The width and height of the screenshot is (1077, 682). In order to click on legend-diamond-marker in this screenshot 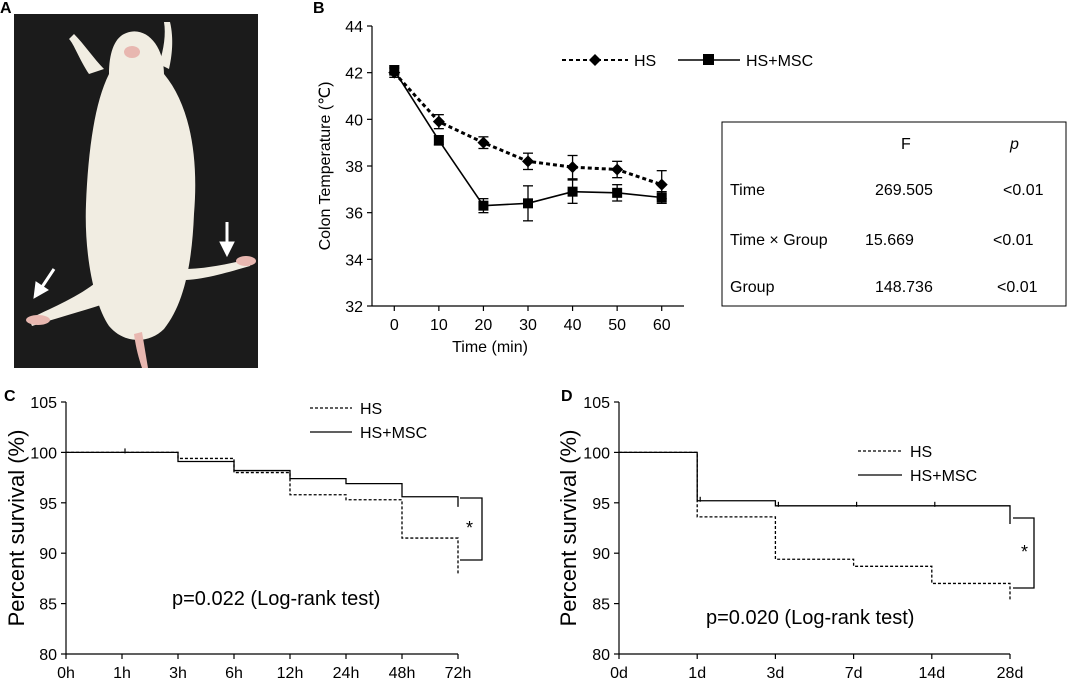, I will do `click(595, 60)`.